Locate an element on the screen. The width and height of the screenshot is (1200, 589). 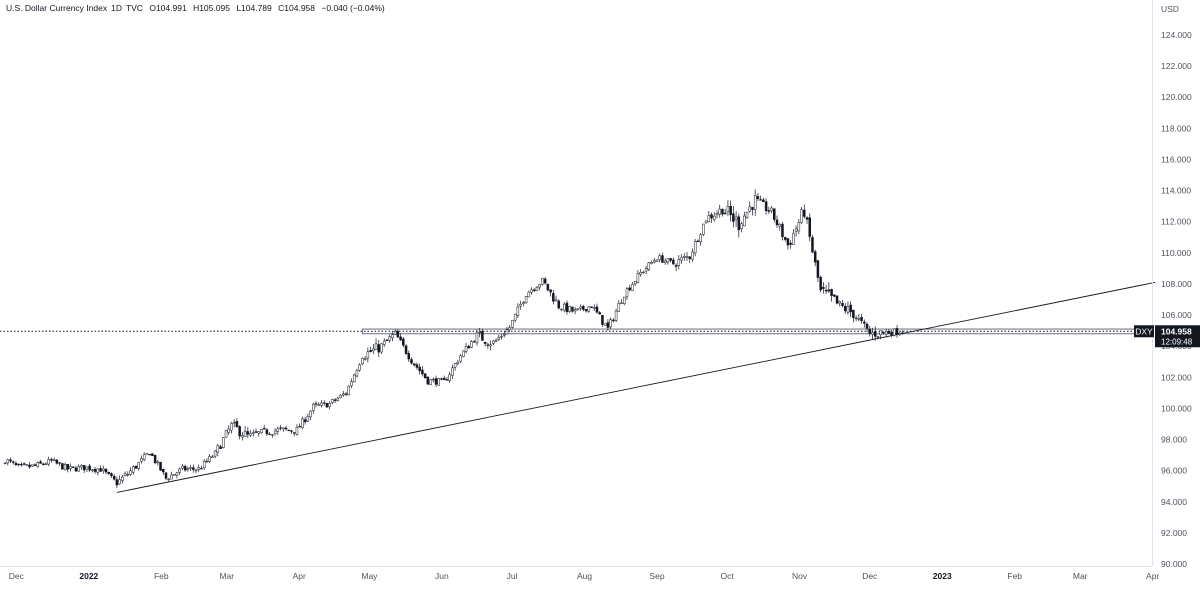
time-tick-label: Feb is located at coordinates (161, 576).